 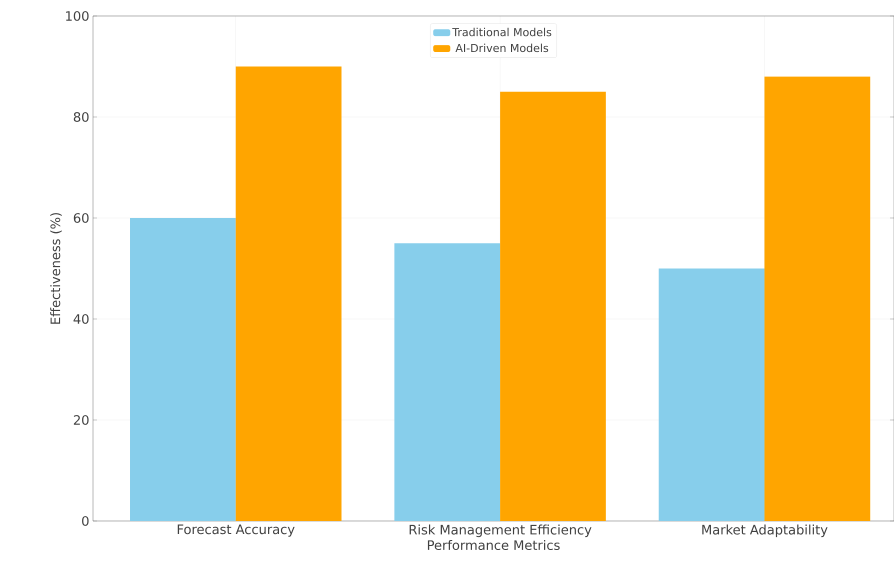 What do you see at coordinates (236, 530) in the screenshot?
I see `x-tick-label: Forecast Accuracy` at bounding box center [236, 530].